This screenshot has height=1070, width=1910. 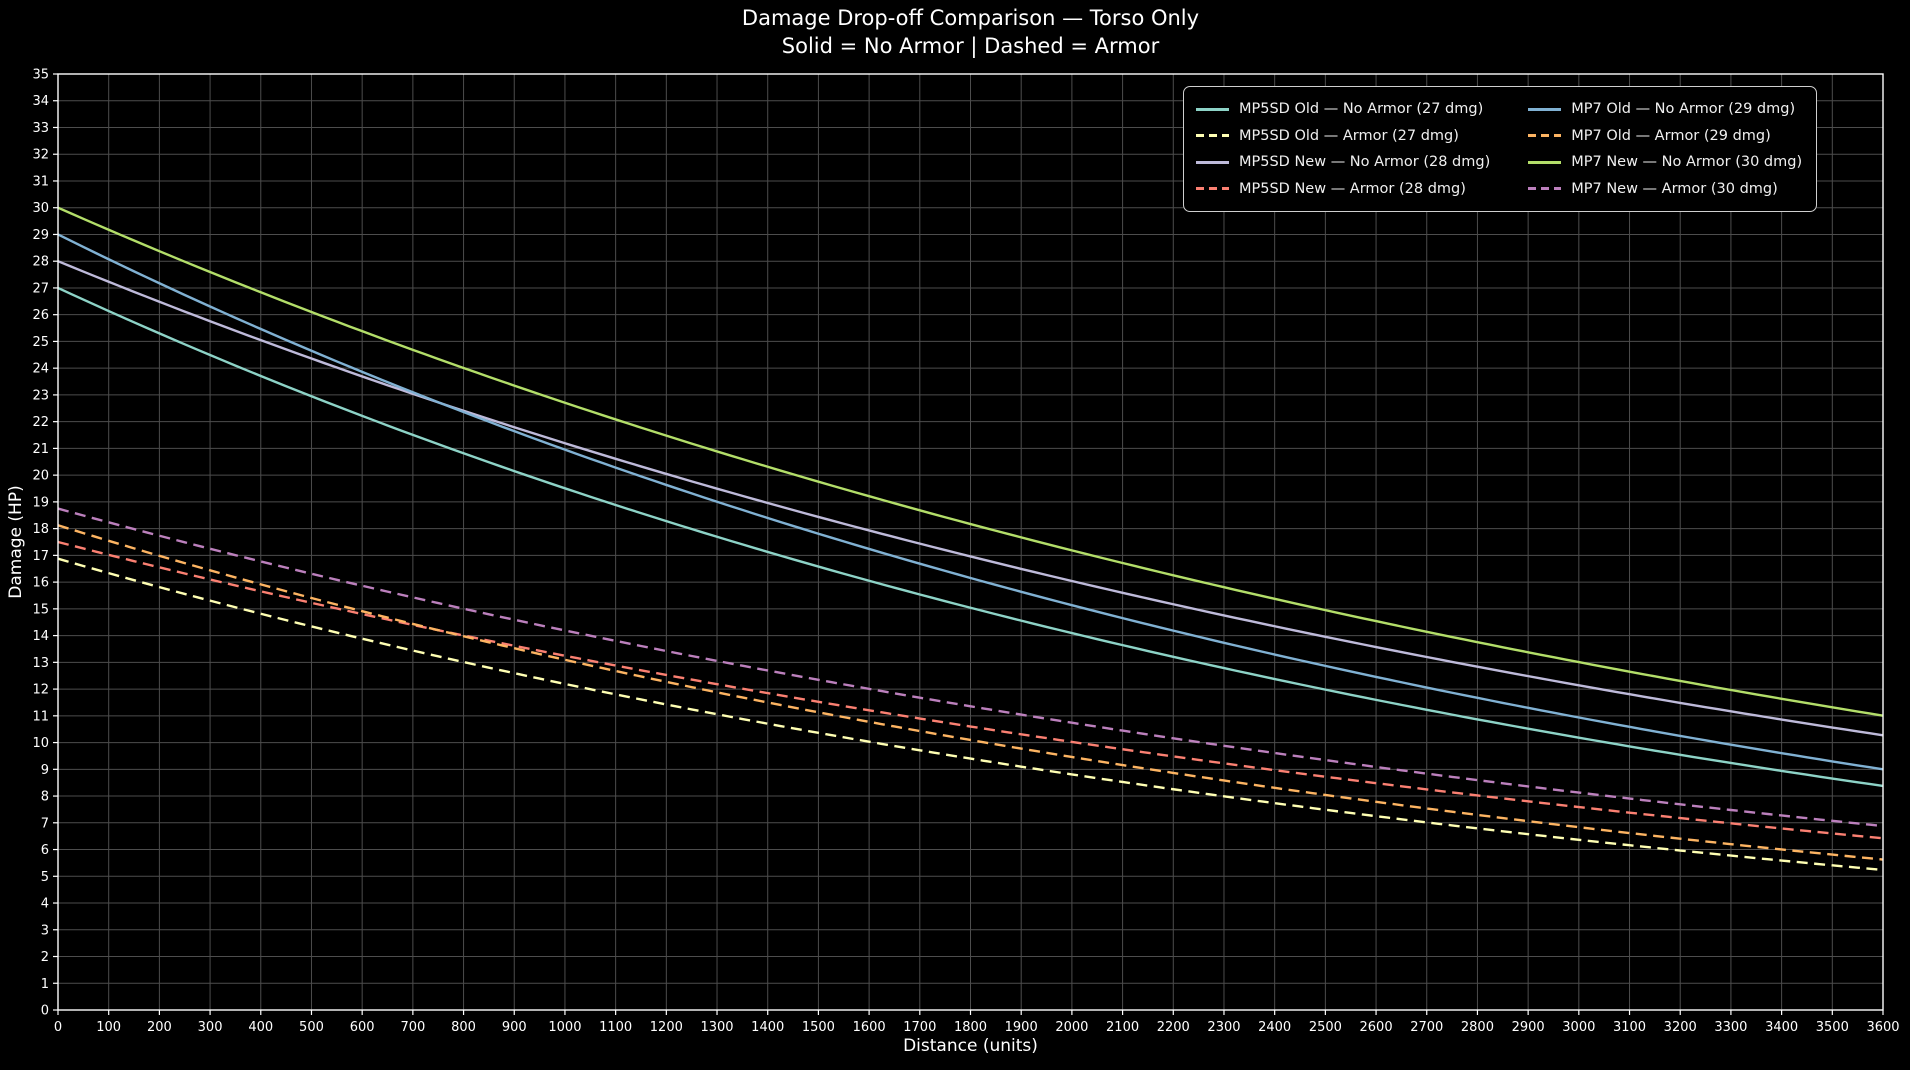 What do you see at coordinates (919, 1027) in the screenshot?
I see `x-tick-label: 1700` at bounding box center [919, 1027].